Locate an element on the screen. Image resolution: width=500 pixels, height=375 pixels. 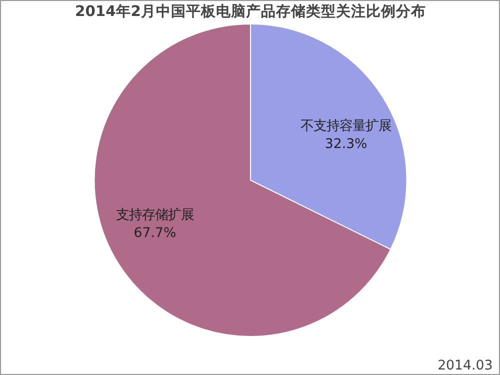
text: 2014.03 is located at coordinates (465, 366).